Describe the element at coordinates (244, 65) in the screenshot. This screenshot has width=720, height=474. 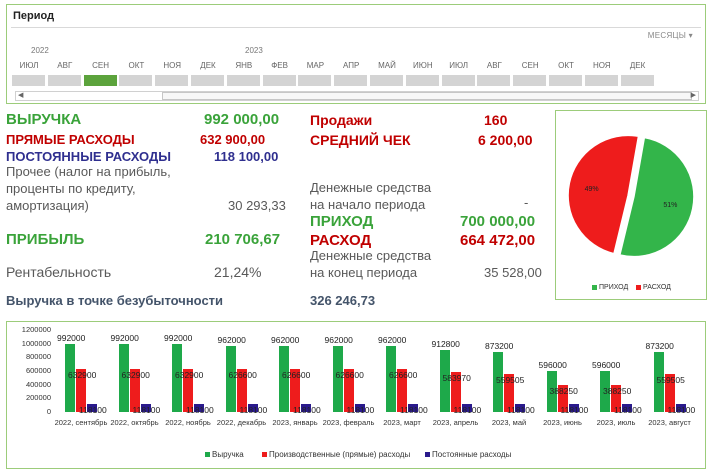
I see `month-label: ЯНВ` at that location.